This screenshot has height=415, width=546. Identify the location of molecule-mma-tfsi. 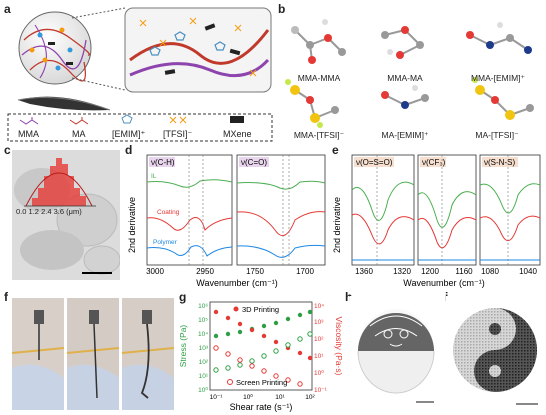
(312, 103).